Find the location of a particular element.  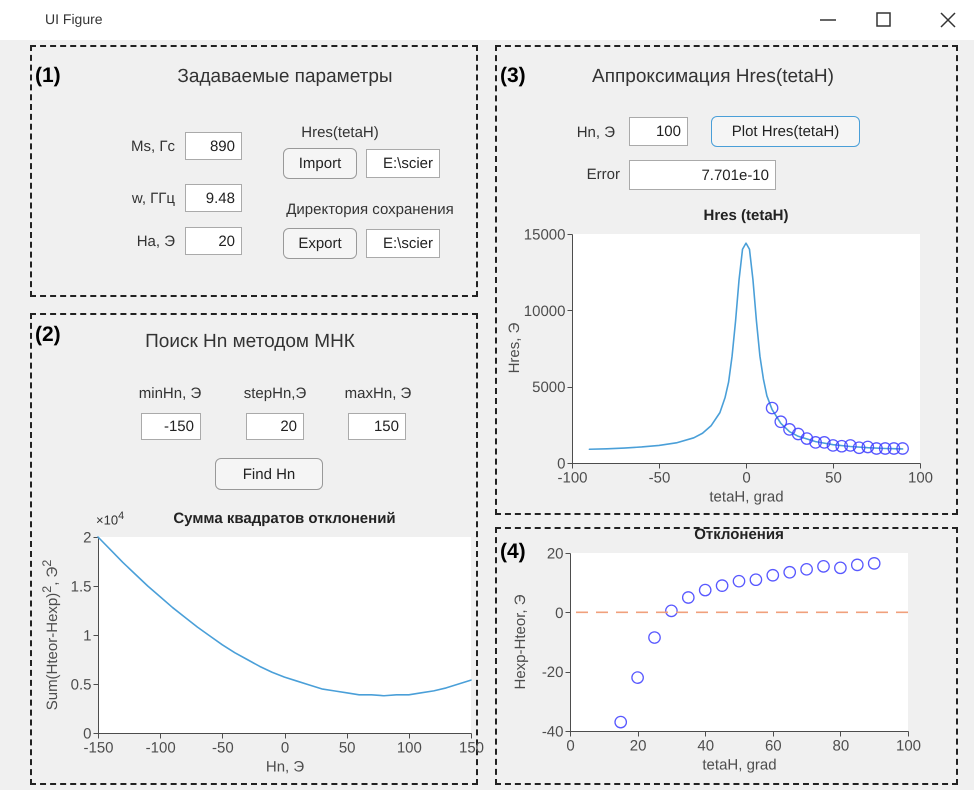

text: Find Hn is located at coordinates (269, 474).